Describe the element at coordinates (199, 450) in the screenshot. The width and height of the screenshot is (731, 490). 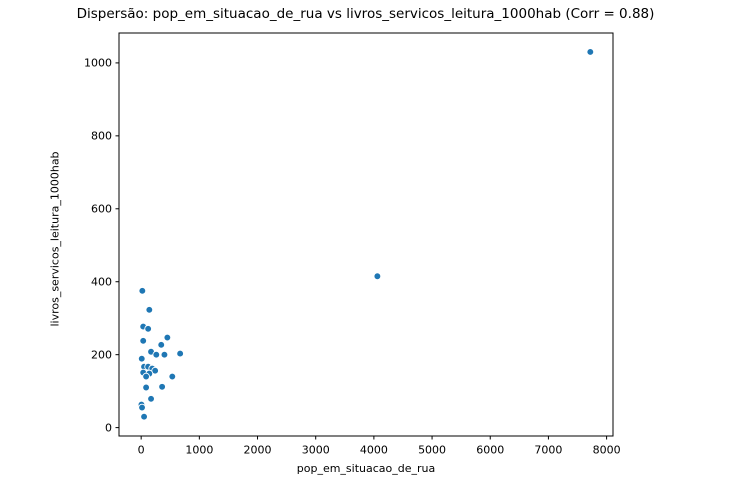
I see `x-tick-label: 1000` at that location.